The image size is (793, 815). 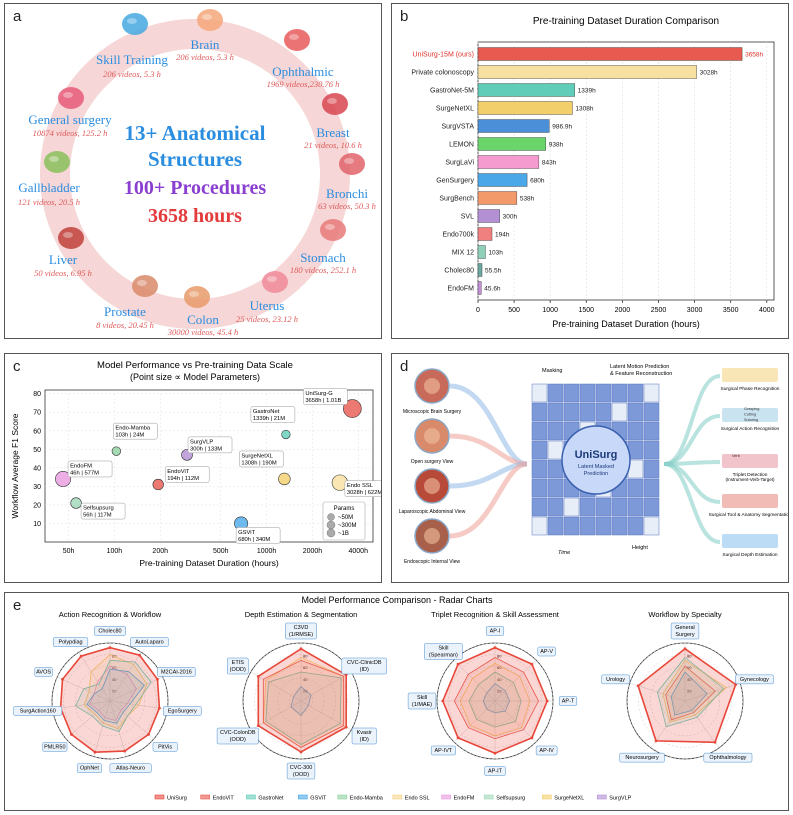 What do you see at coordinates (457, 127) in the screenshot?
I see `category-label: SurgVSTA` at bounding box center [457, 127].